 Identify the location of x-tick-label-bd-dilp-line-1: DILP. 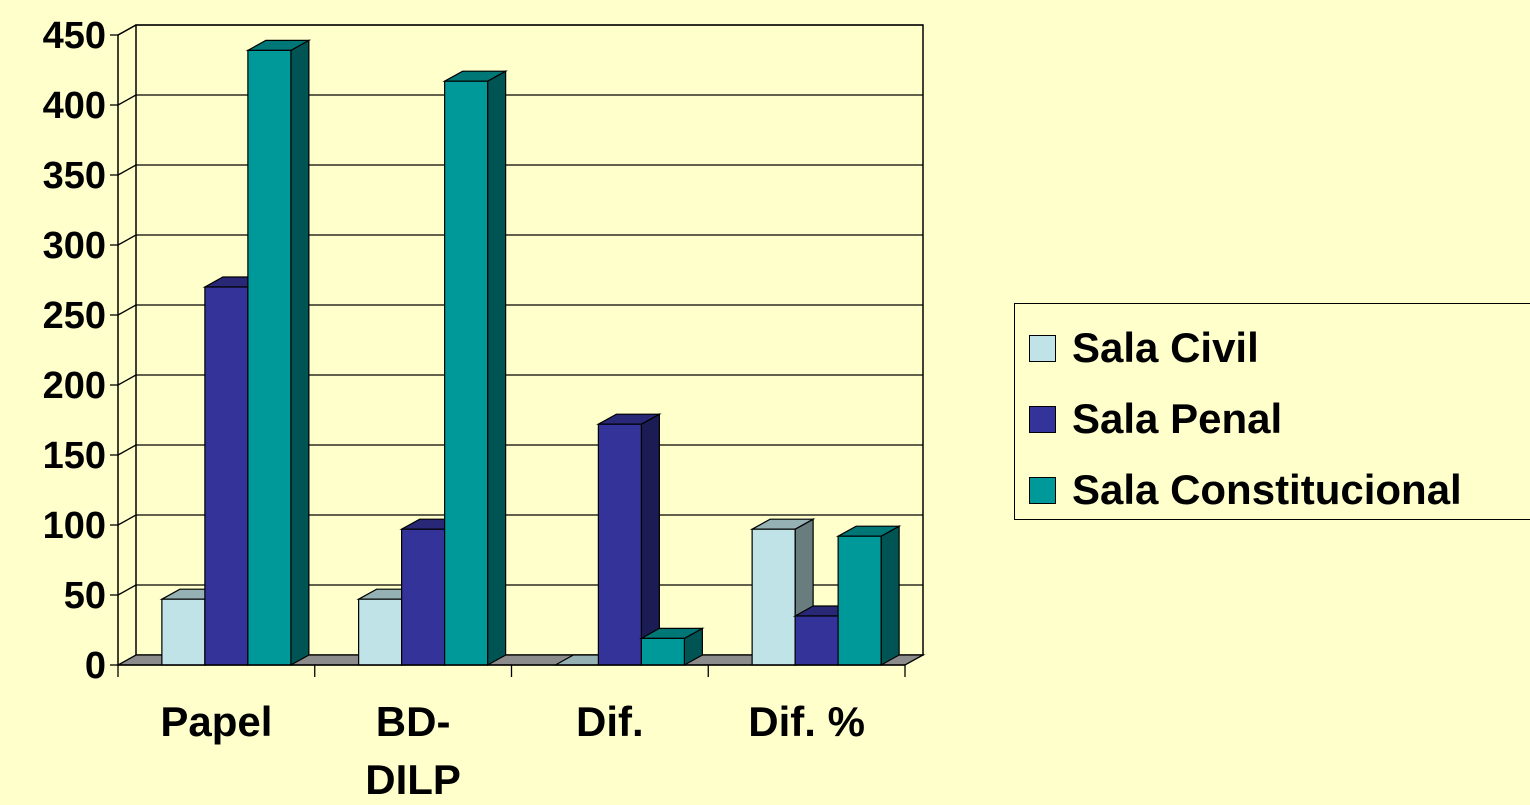
(413, 778).